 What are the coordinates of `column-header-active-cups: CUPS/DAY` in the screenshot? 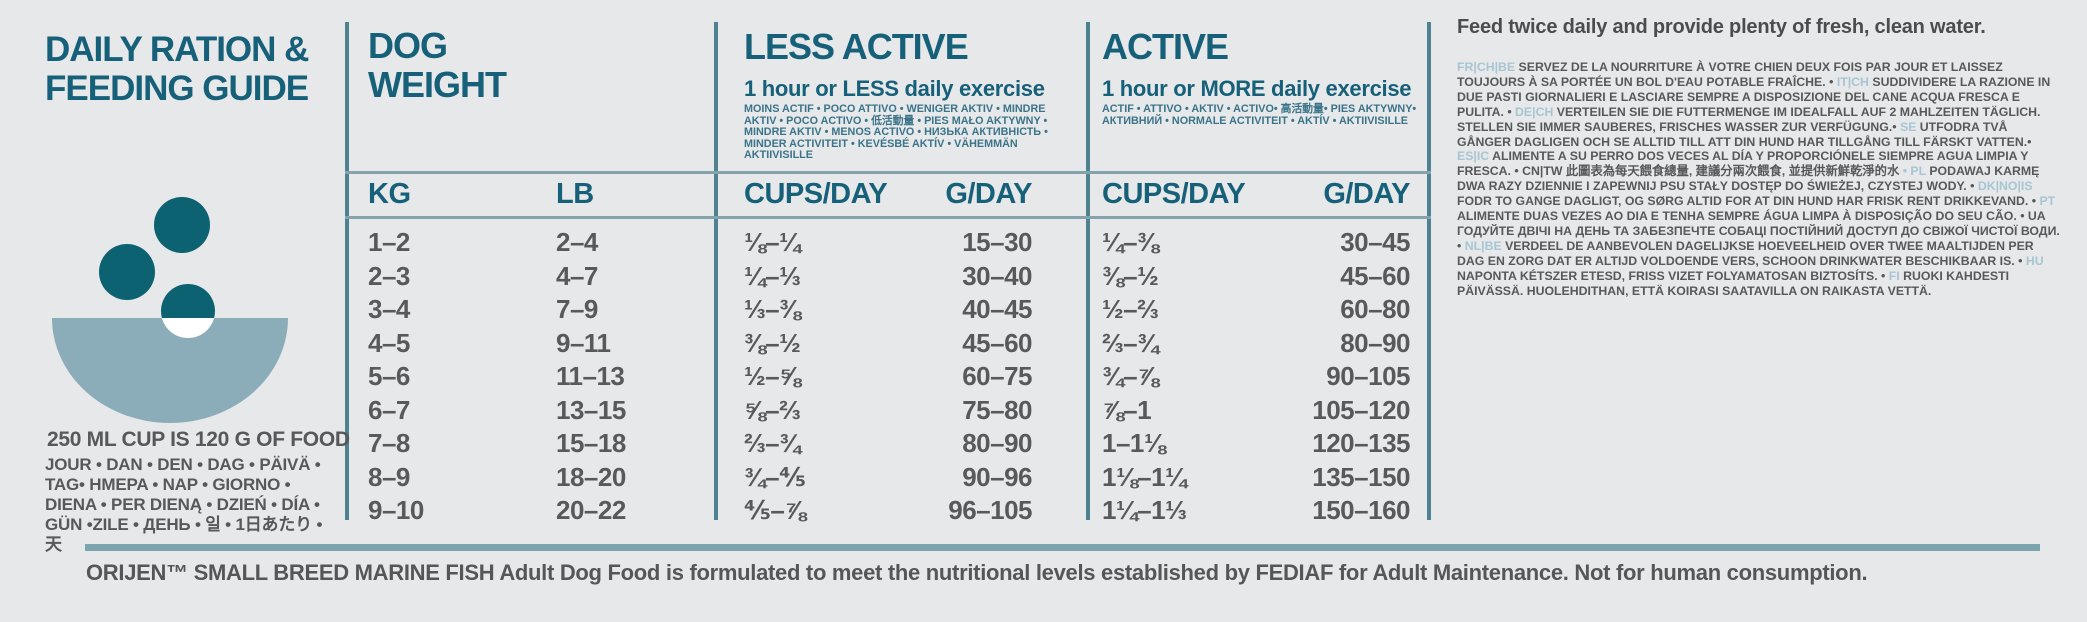 It's located at (1174, 194).